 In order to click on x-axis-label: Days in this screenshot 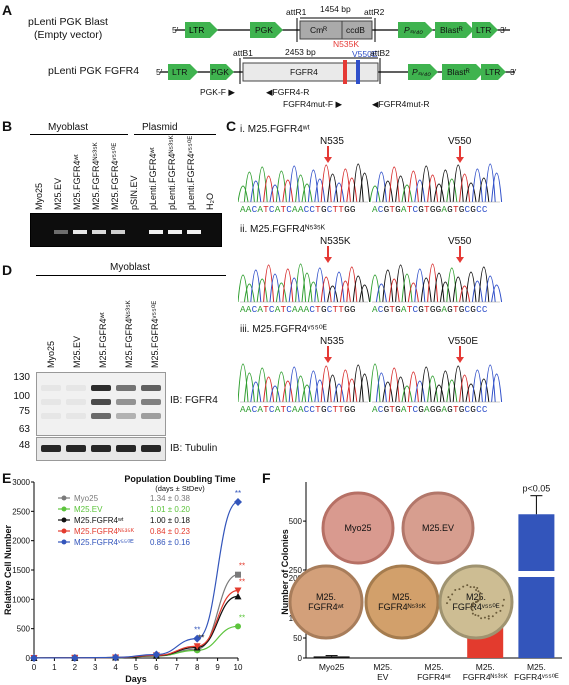, I will do `click(136, 679)`.